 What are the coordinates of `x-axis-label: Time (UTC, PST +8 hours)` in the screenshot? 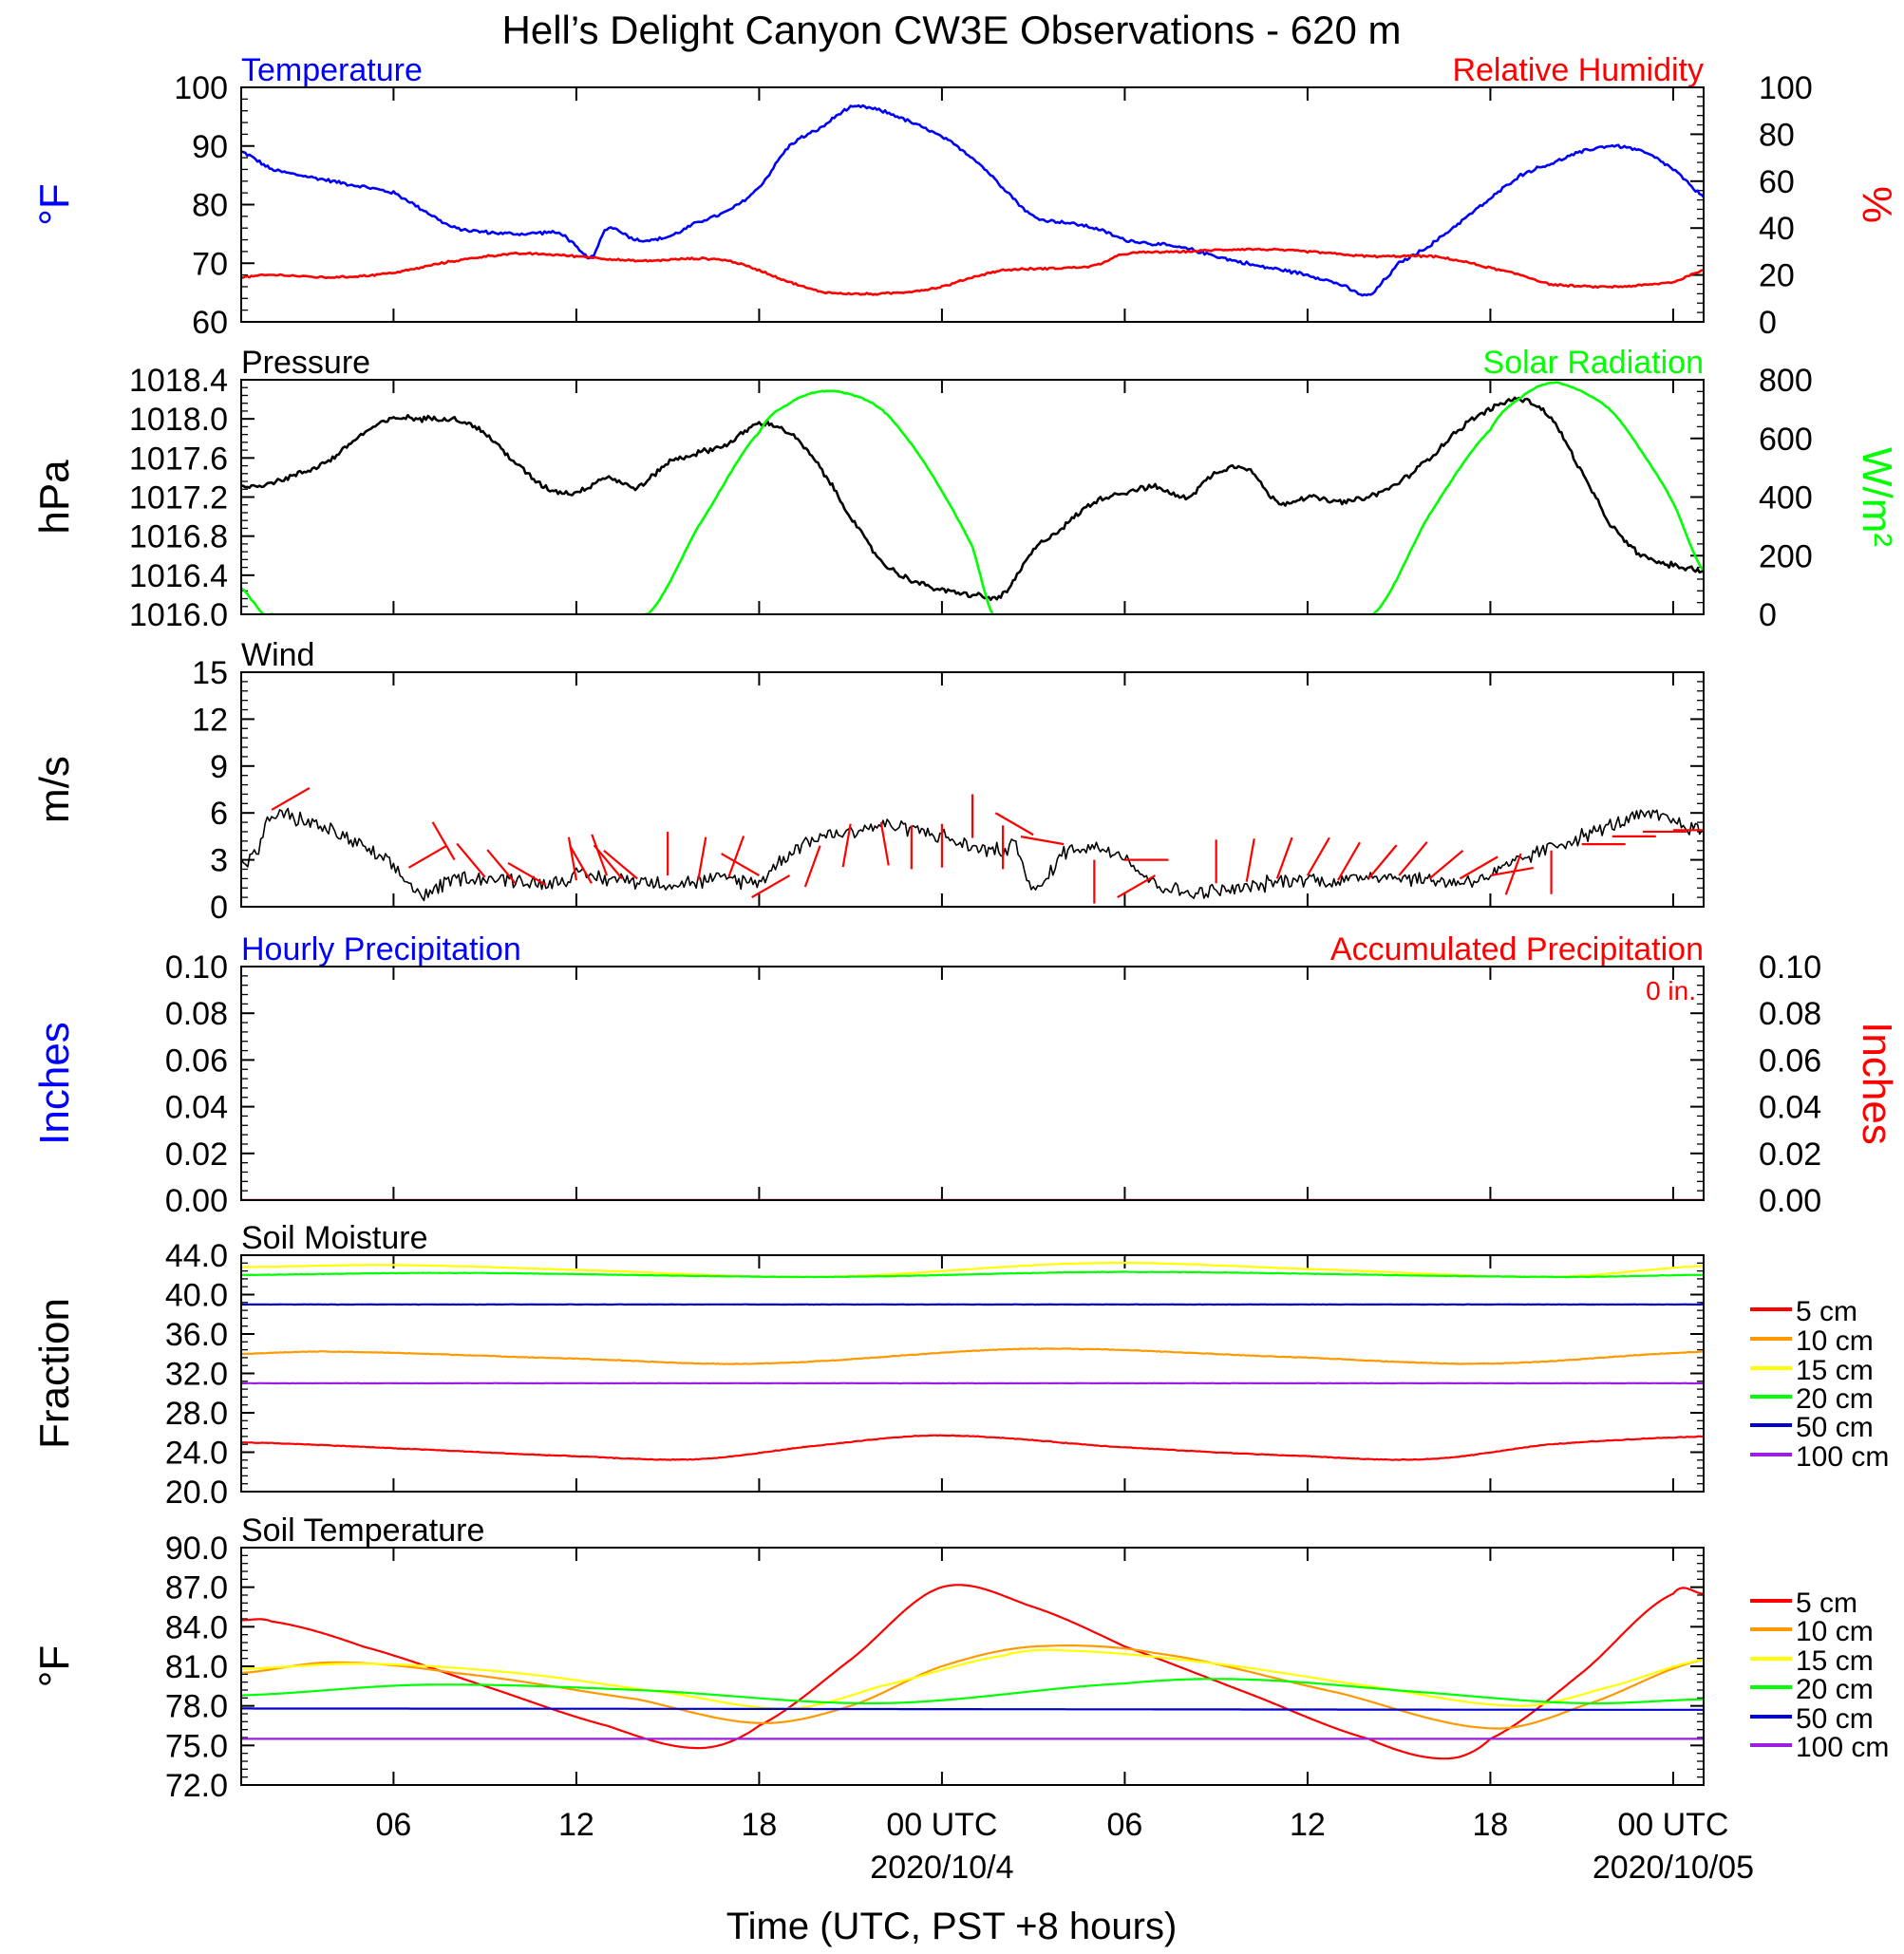 It's located at (952, 1926).